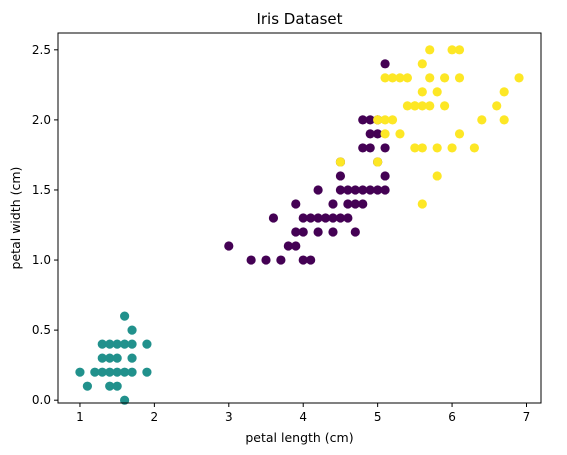 The width and height of the screenshot is (567, 455). Describe the element at coordinates (303, 417) in the screenshot. I see `x-tick-label: 4` at that location.